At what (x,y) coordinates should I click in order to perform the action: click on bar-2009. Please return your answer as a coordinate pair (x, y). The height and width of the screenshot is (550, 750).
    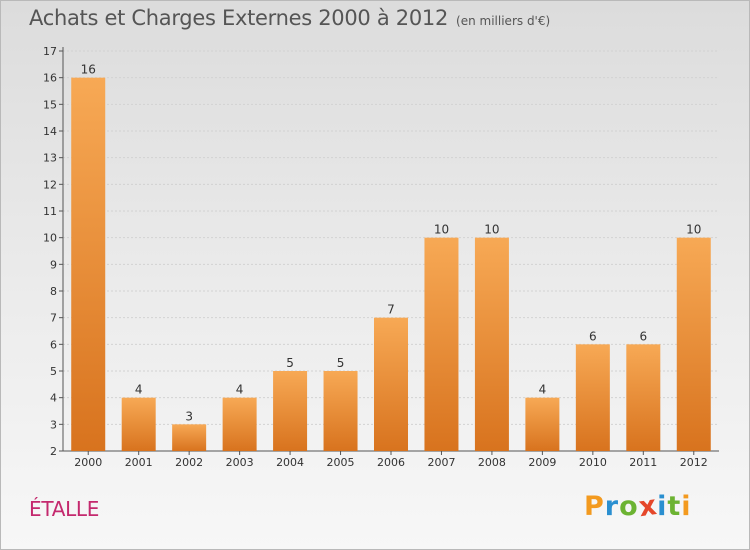
    Looking at the image, I should click on (542, 424).